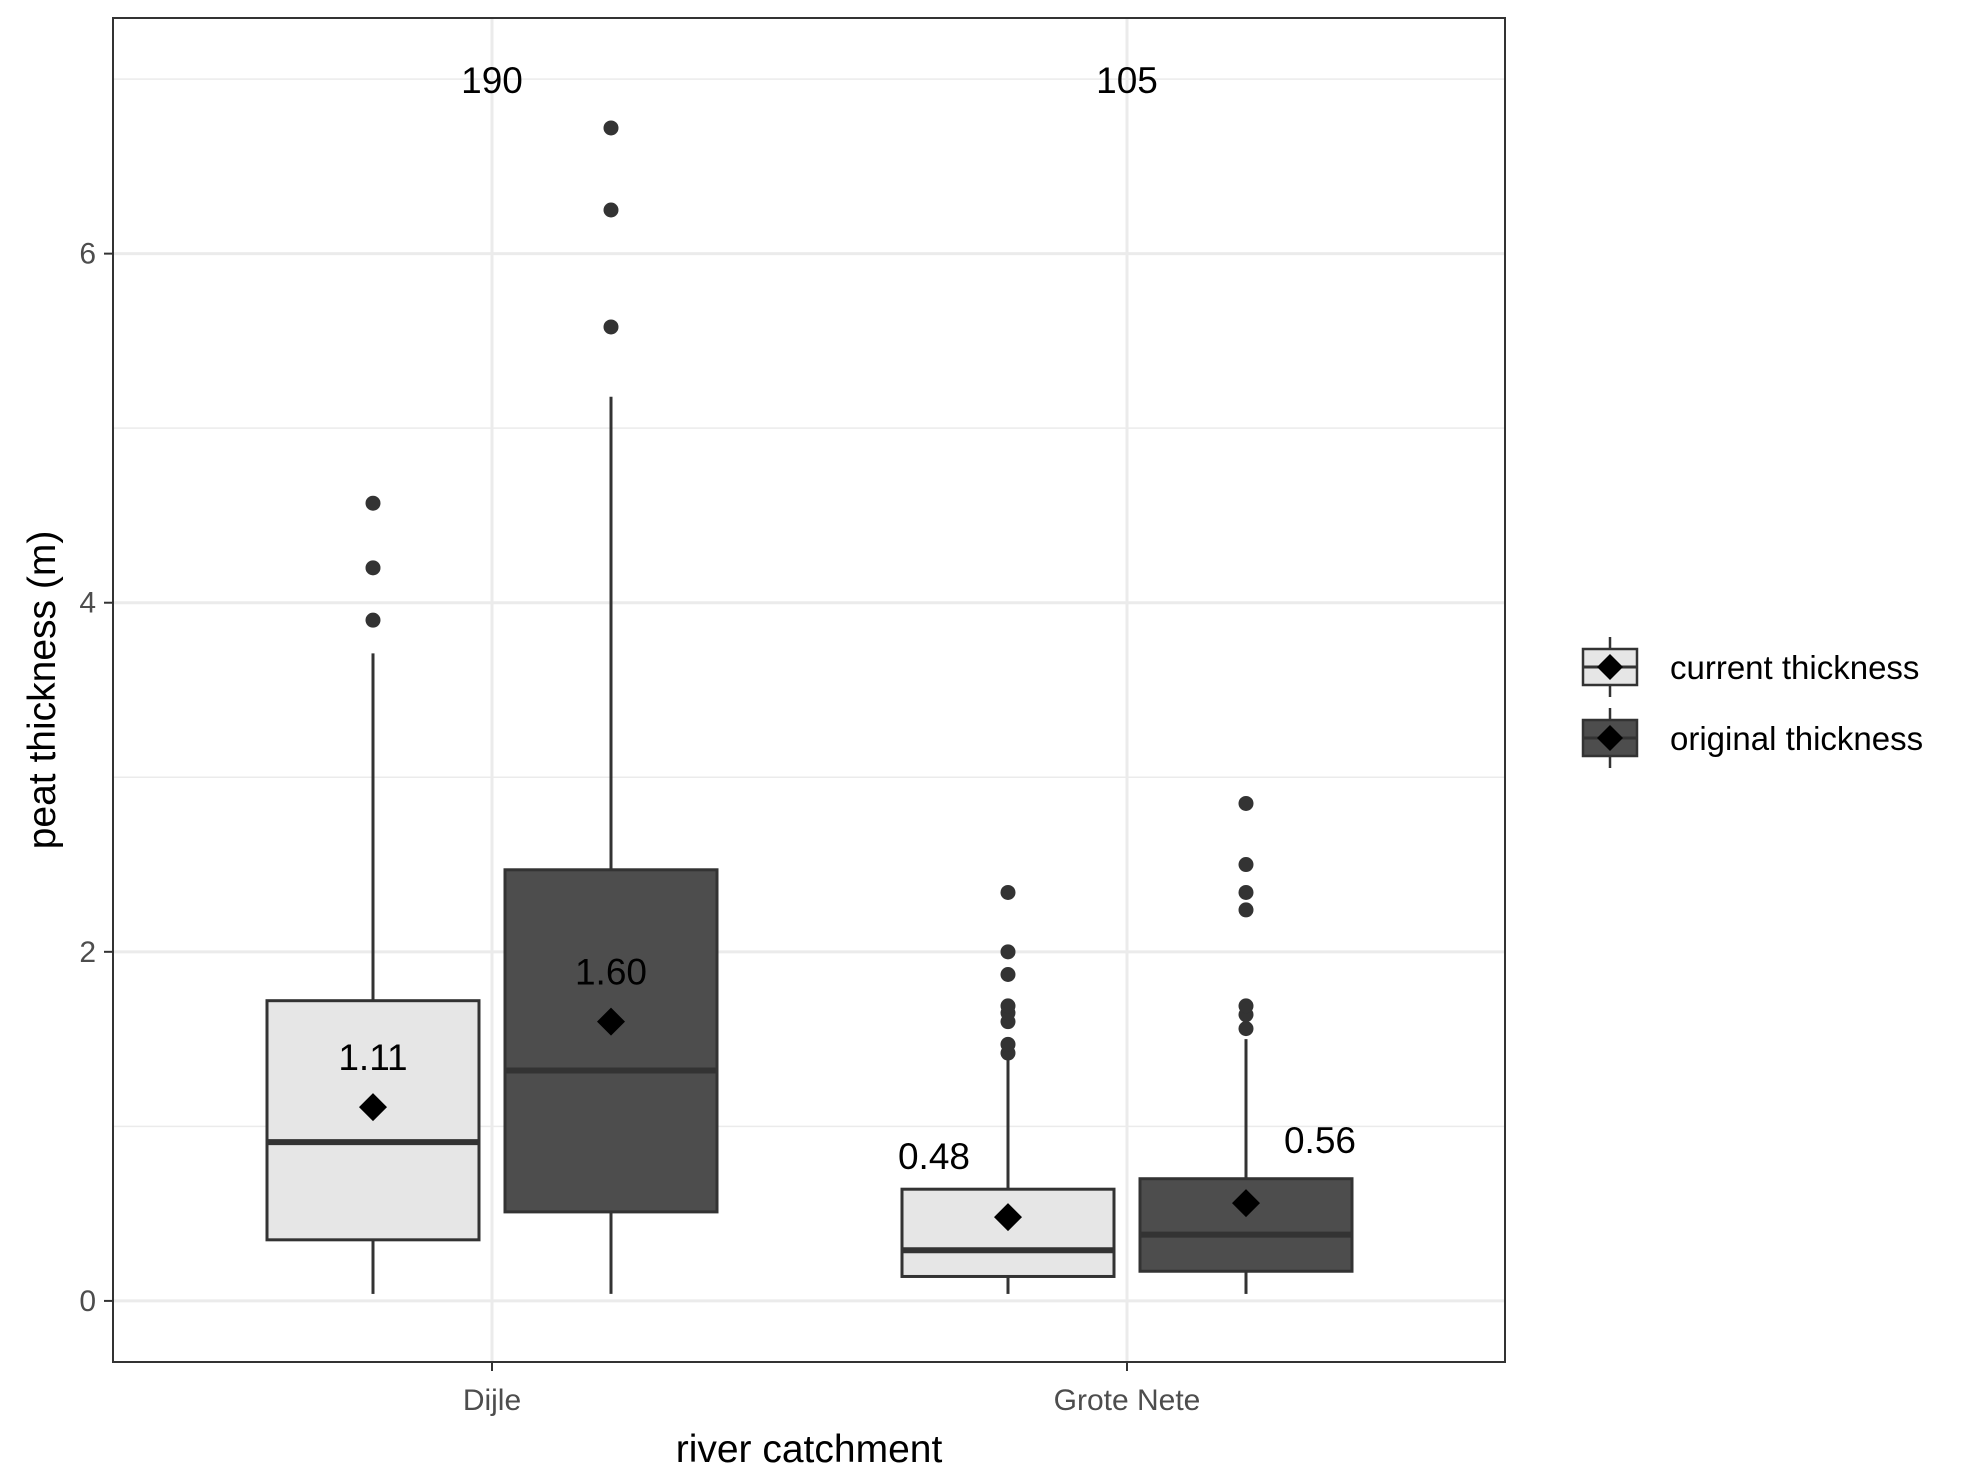 This screenshot has width=1965, height=1482. I want to click on mean-label: 0.48, so click(934, 1156).